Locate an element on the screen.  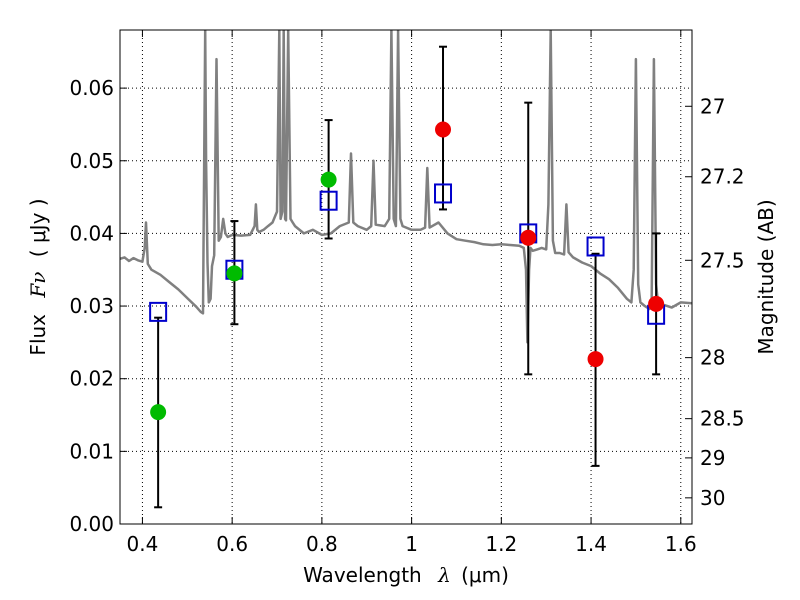
right-tick-label: 27.2 is located at coordinates (722, 177).